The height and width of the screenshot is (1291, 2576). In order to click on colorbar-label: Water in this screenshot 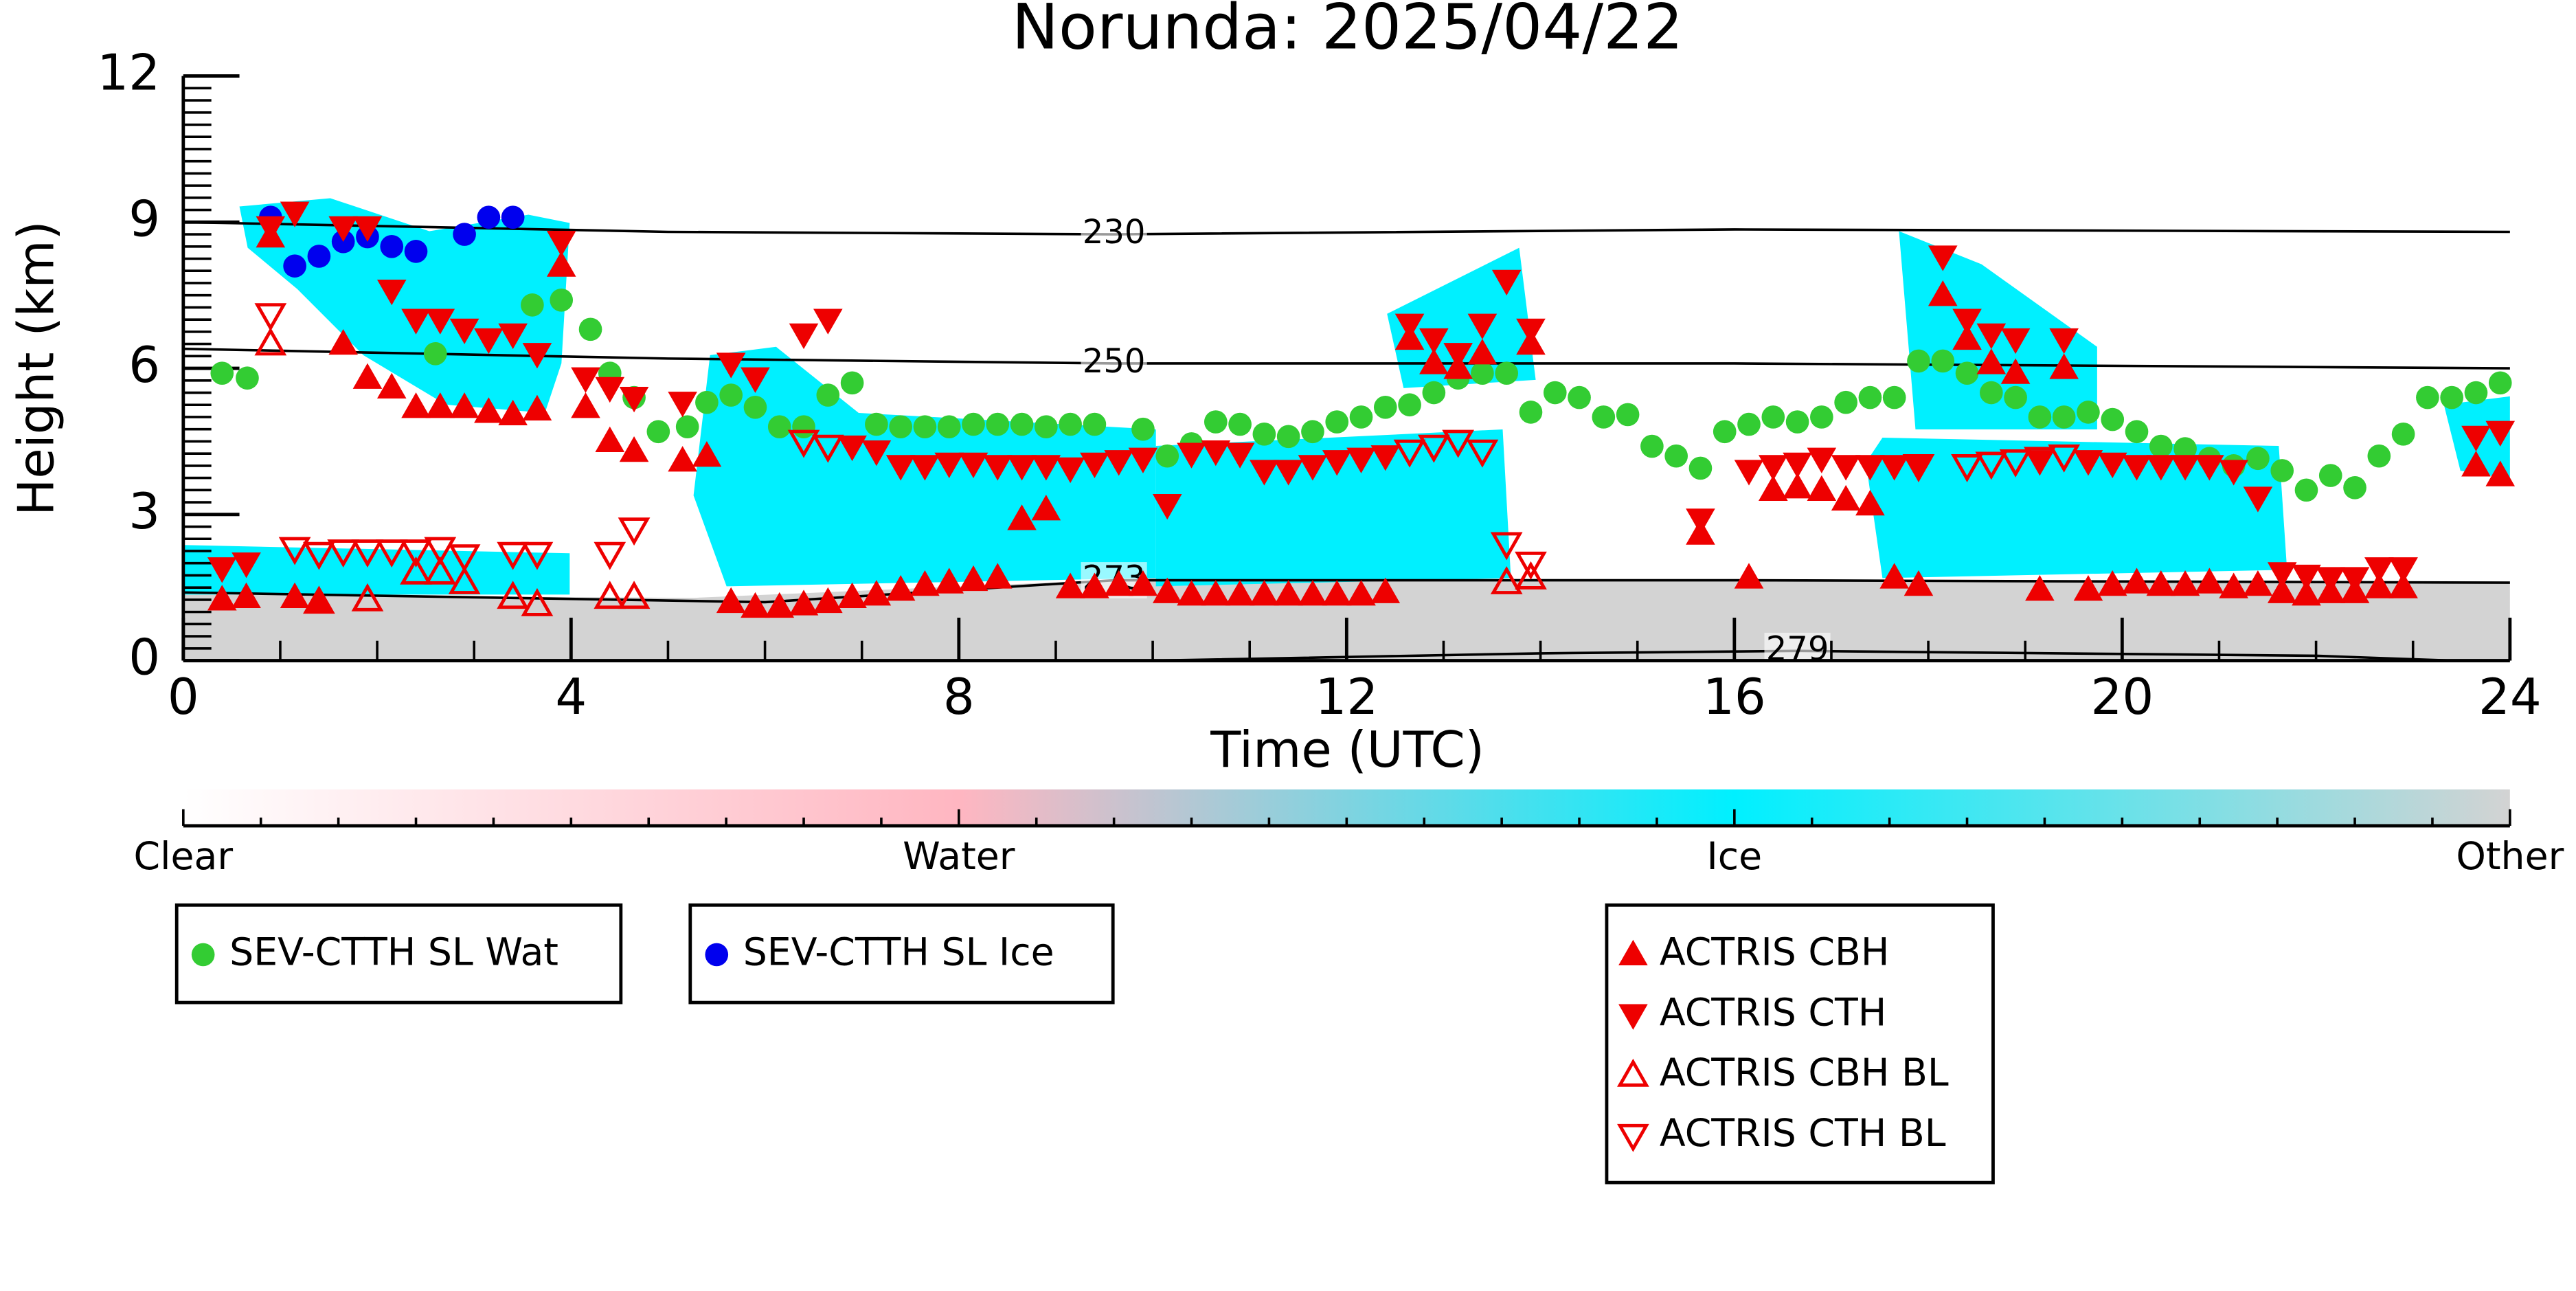, I will do `click(959, 857)`.